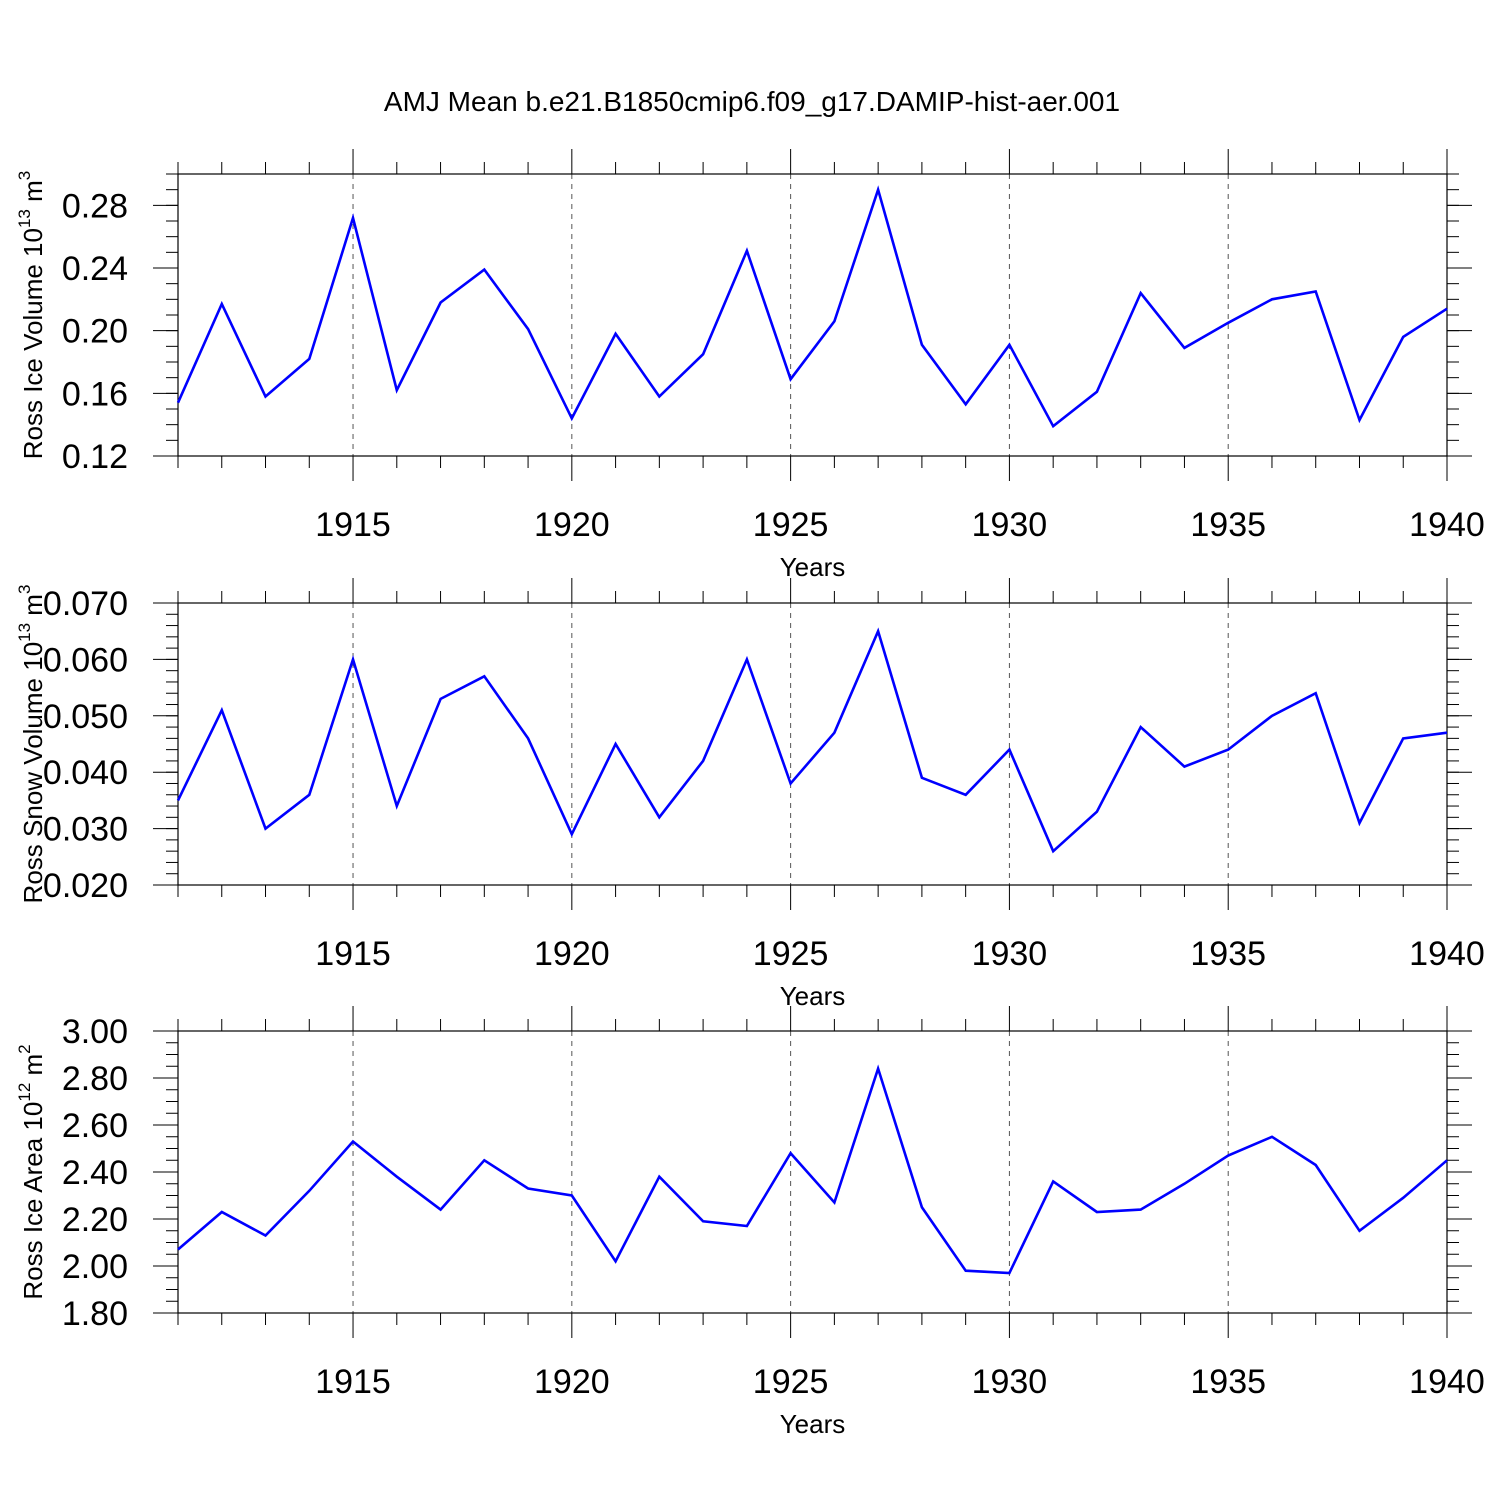 The width and height of the screenshot is (1500, 1500). Describe the element at coordinates (95, 269) in the screenshot. I see `y-tick-label: 0.24` at that location.